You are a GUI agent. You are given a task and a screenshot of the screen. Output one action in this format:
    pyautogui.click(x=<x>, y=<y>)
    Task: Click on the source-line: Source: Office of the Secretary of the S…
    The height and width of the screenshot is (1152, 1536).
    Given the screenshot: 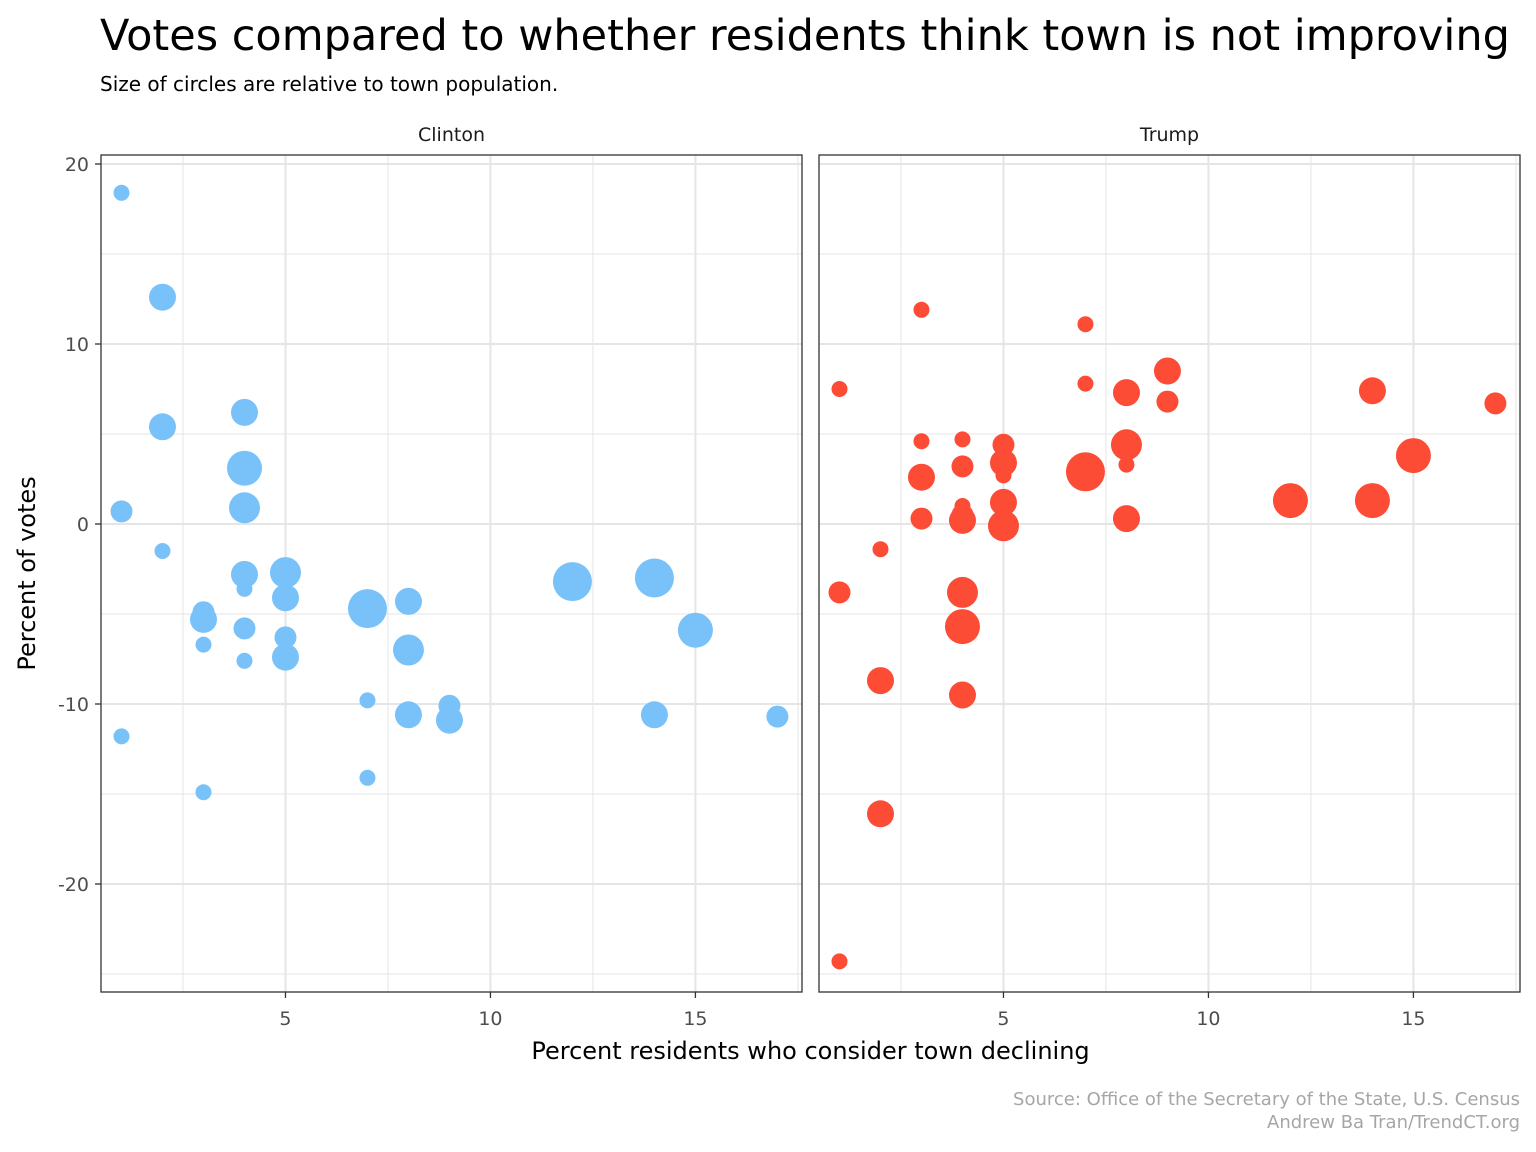 What is the action you would take?
    pyautogui.click(x=1266, y=1099)
    